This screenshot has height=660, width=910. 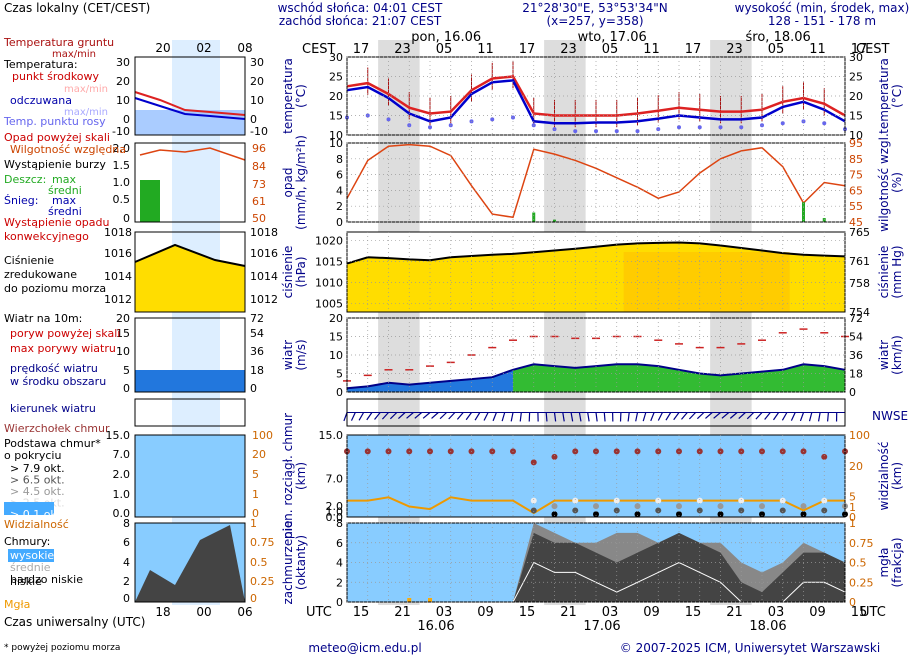 What do you see at coordinates (288, 183) in the screenshot?
I see `prec-axis-title-left-line1: opad` at bounding box center [288, 183].